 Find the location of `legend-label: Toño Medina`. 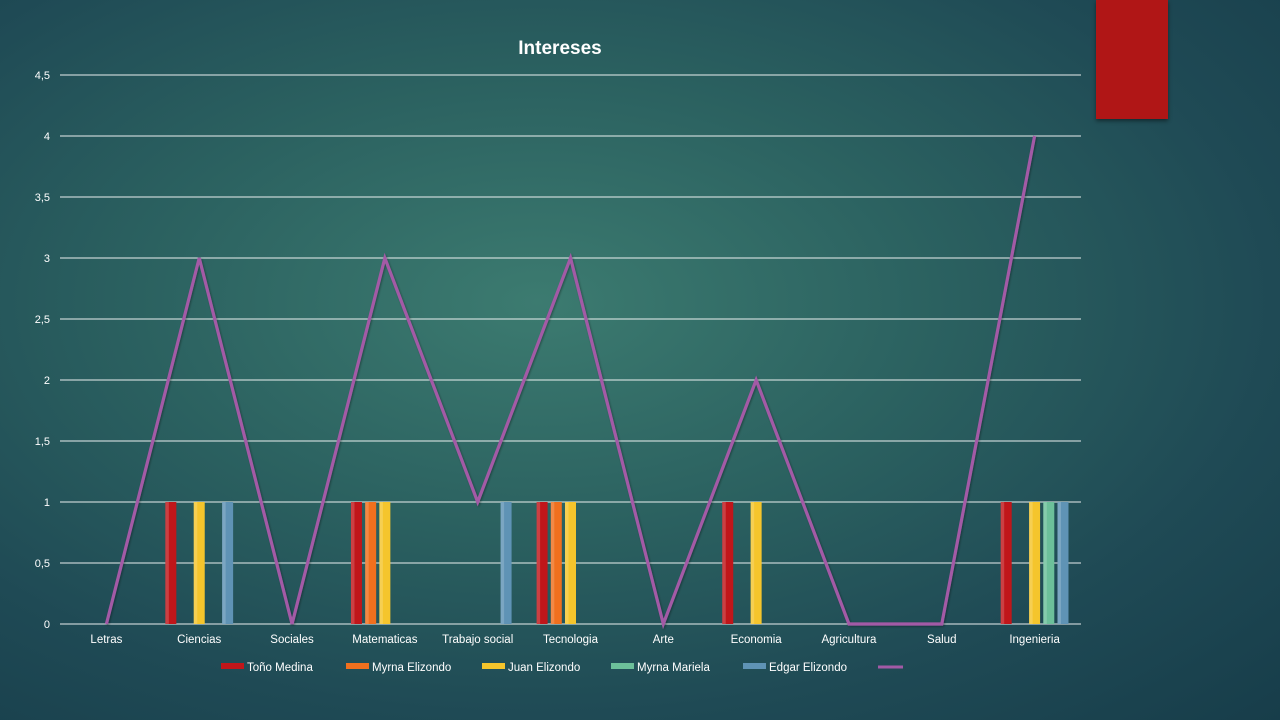

legend-label: Toño Medina is located at coordinates (280, 668).